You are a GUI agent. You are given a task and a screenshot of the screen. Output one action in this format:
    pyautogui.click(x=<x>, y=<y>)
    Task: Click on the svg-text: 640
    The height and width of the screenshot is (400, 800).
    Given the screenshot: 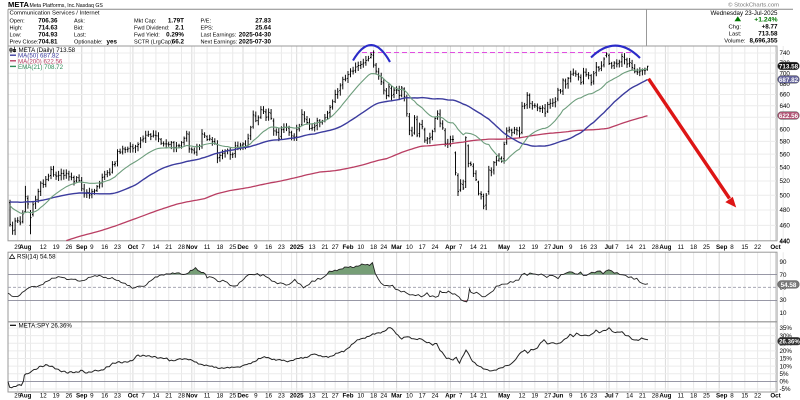 What is the action you would take?
    pyautogui.click(x=785, y=106)
    